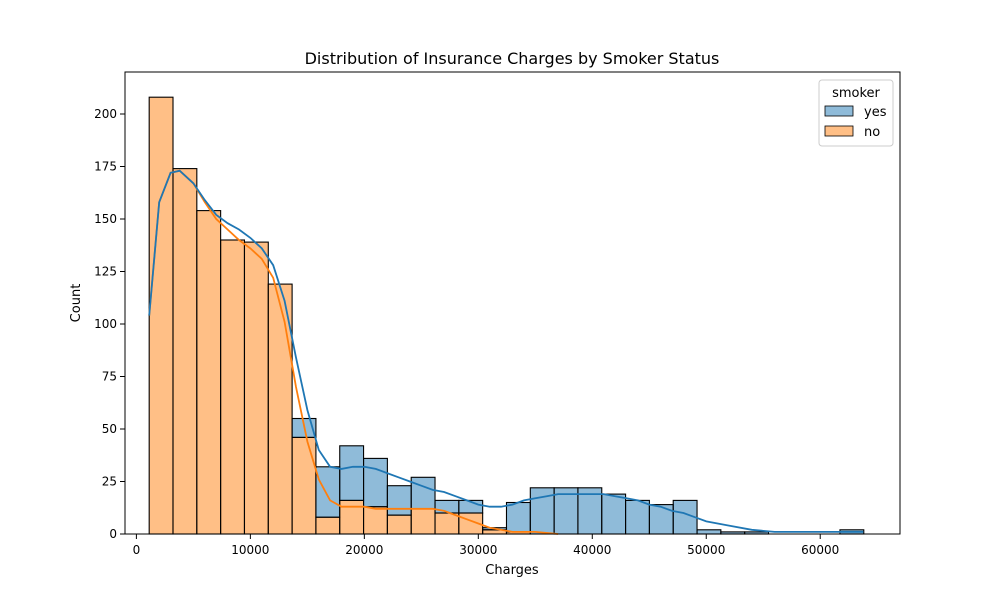 The width and height of the screenshot is (1000, 604). Describe the element at coordinates (109, 429) in the screenshot. I see `y-tick-label: 50` at that location.